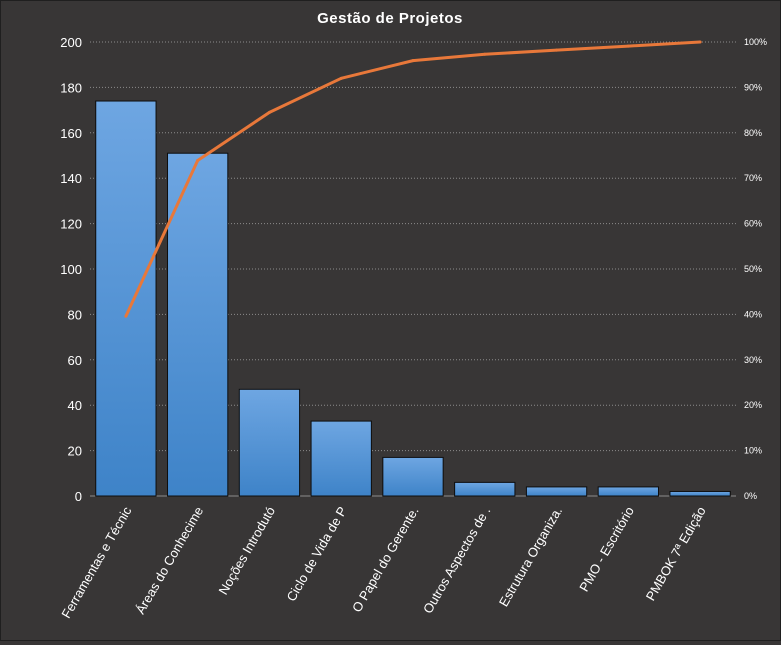 This screenshot has height=645, width=781. Describe the element at coordinates (753, 451) in the screenshot. I see `y-right-tick-label: 10%` at that location.